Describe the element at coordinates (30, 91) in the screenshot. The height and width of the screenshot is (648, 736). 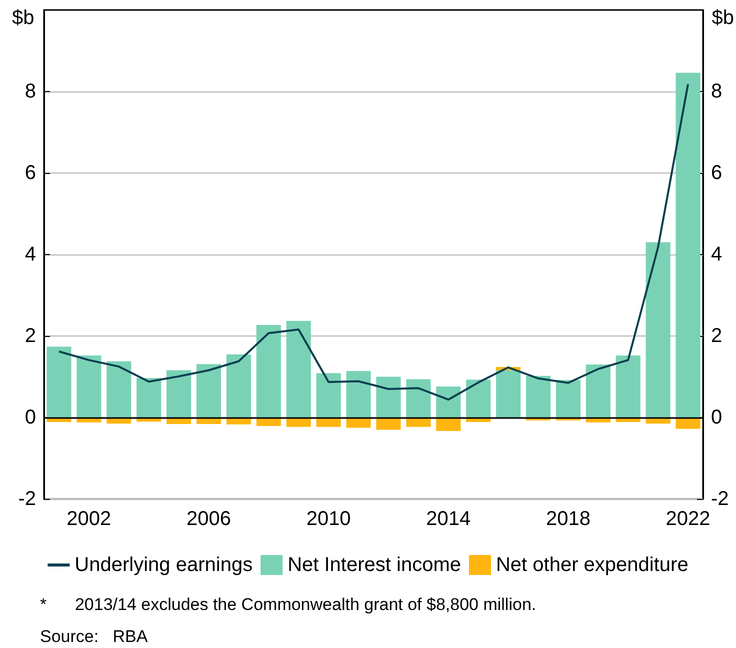
I see `y-tick-label: 8` at that location.